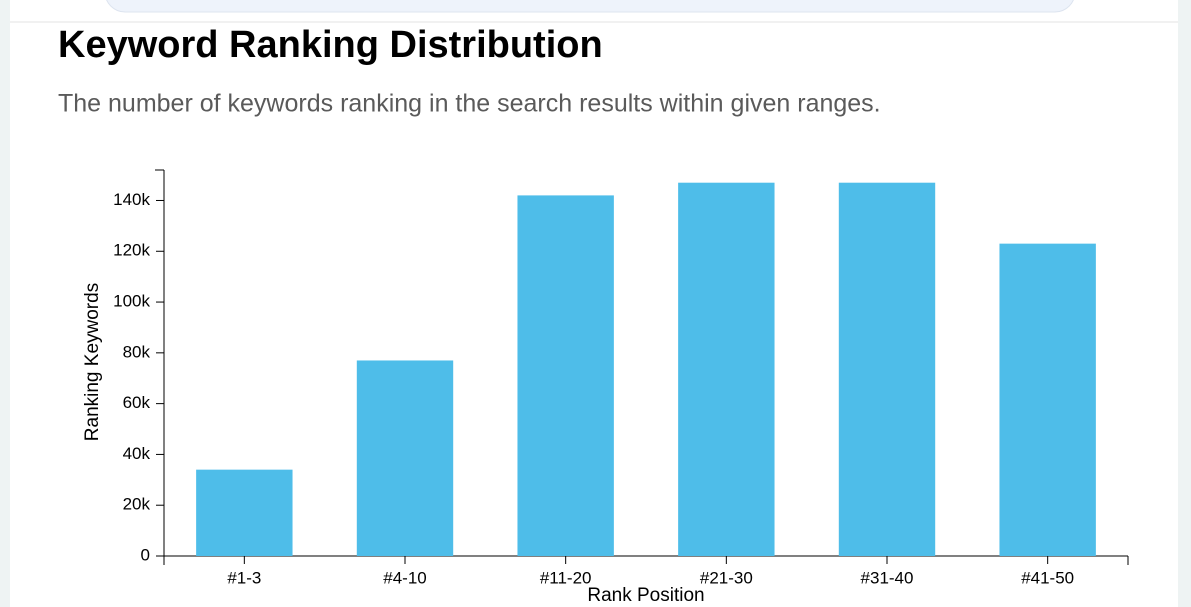 This screenshot has height=607, width=1191. Describe the element at coordinates (244, 577) in the screenshot. I see `x-tick-label: #1-3` at that location.